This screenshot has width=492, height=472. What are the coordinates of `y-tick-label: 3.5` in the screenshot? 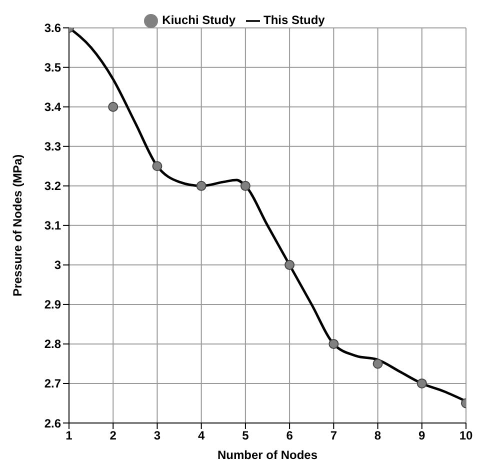 It's located at (53, 67).